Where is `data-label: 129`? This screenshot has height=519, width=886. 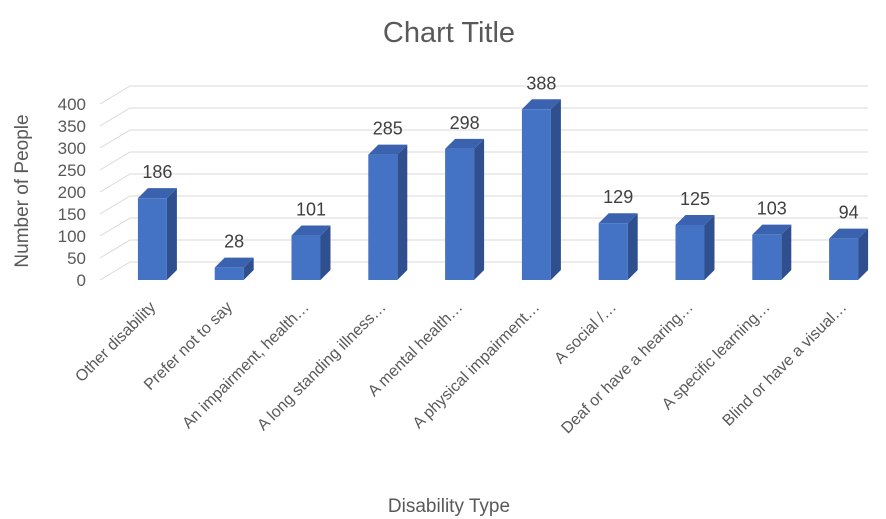 data-label: 129 is located at coordinates (618, 197).